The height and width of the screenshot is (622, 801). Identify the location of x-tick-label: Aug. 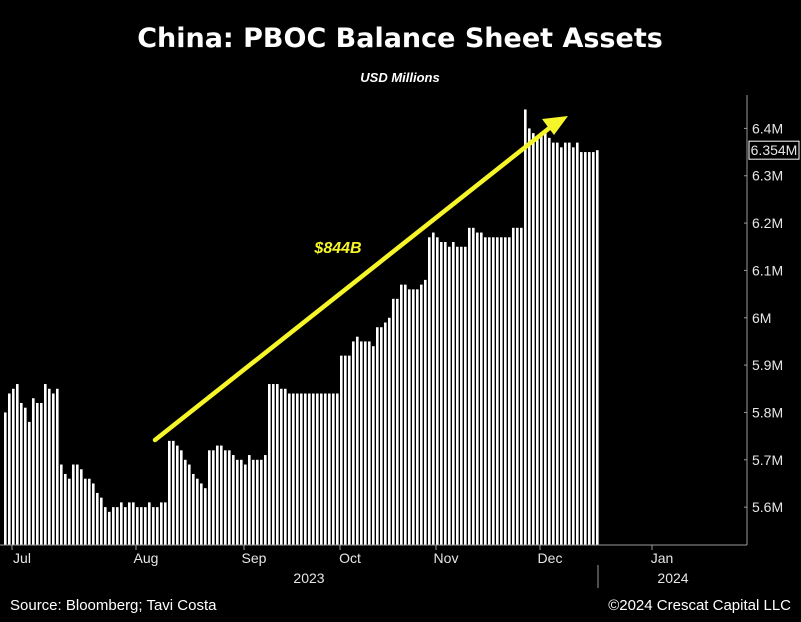
(146, 558).